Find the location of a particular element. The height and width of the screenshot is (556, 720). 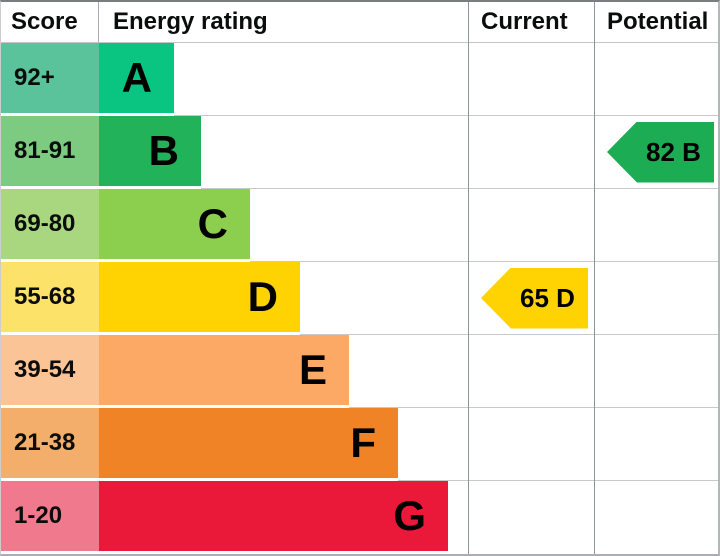

current-rating-arrow: 65 D is located at coordinates (534, 298).